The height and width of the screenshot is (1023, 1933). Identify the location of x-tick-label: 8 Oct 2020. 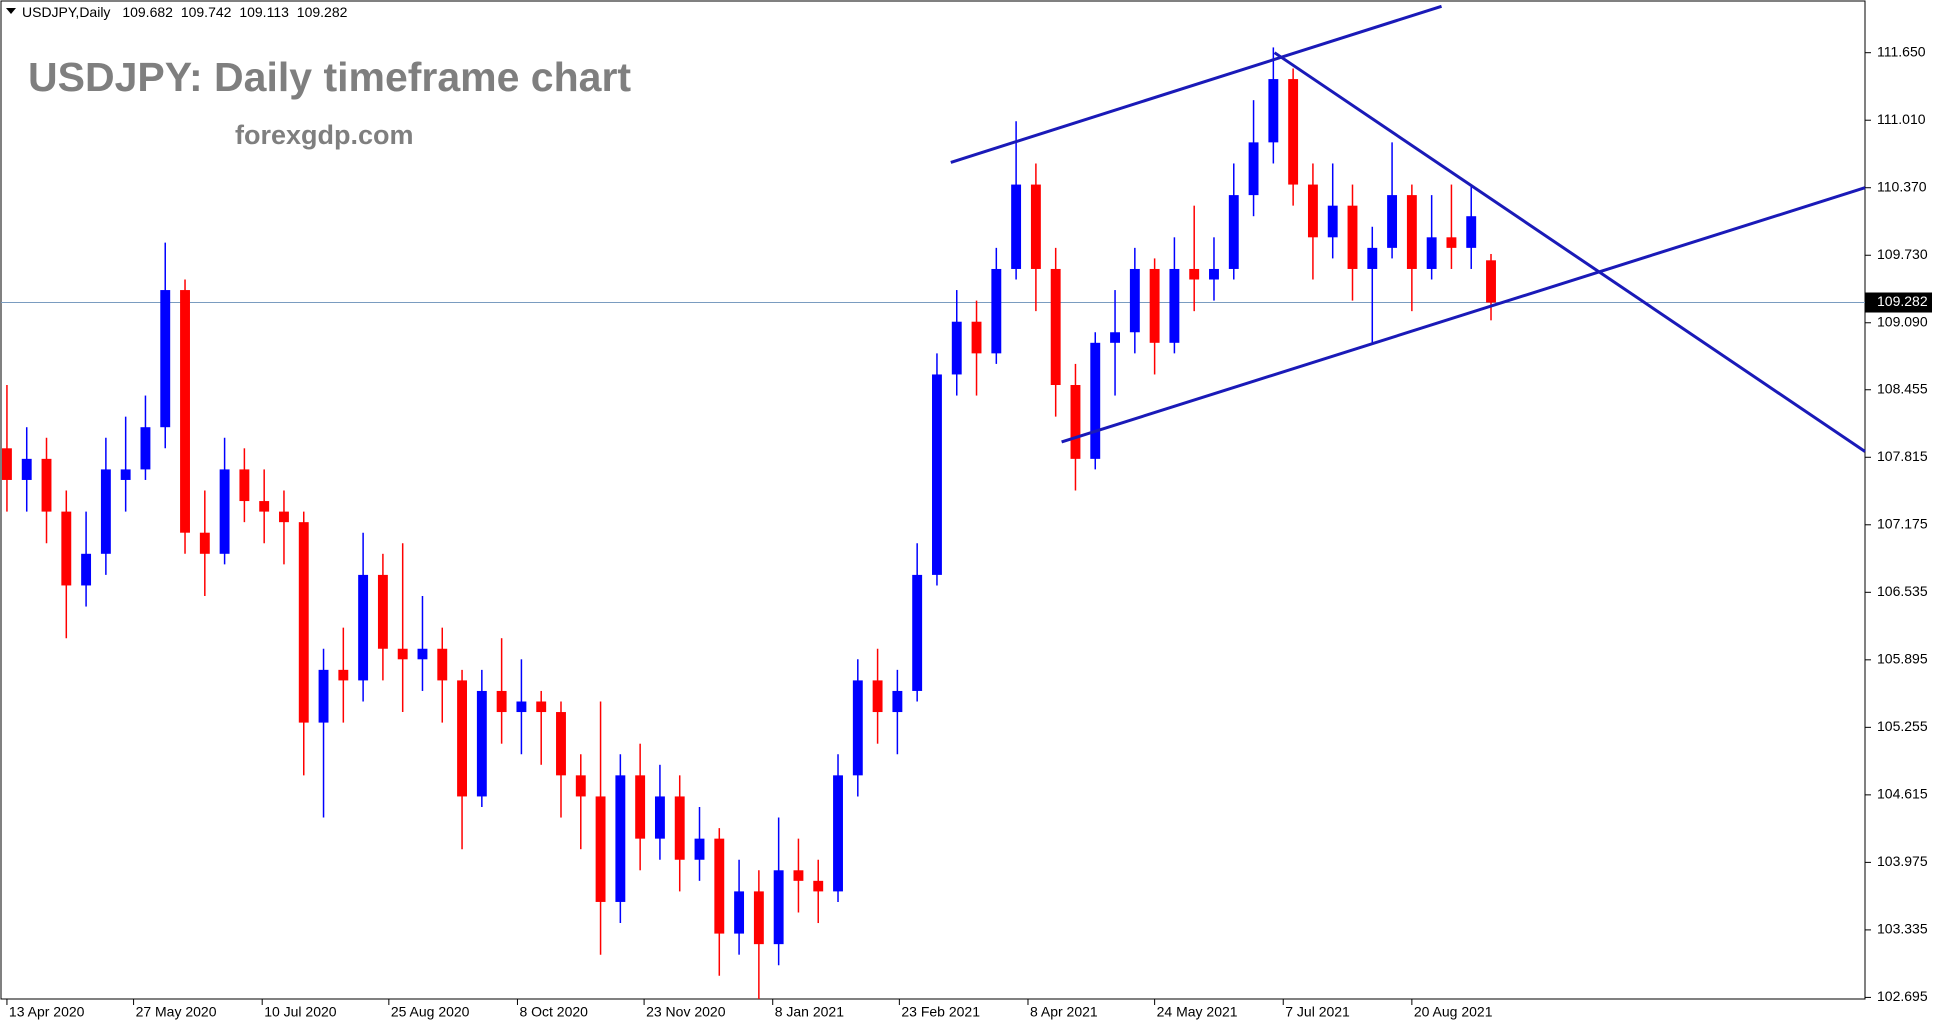
(553, 1012).